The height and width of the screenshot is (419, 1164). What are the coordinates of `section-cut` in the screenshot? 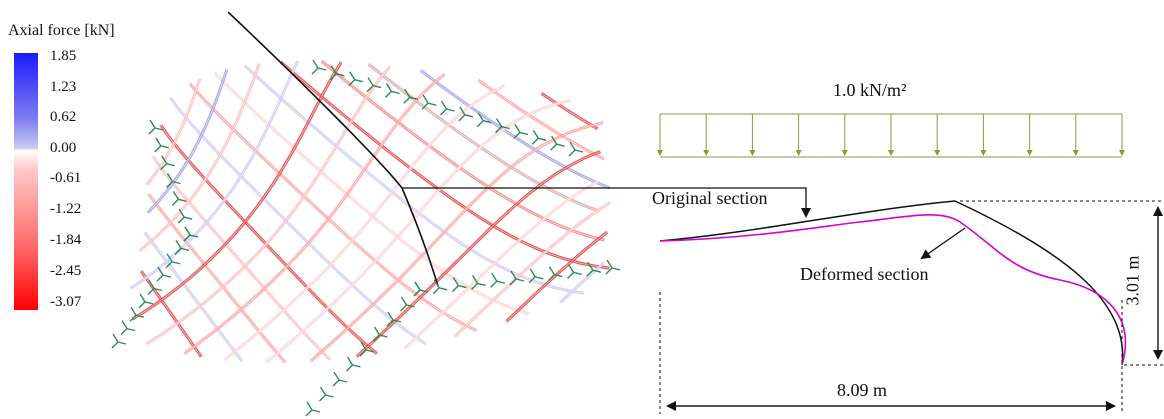 It's located at (333, 149).